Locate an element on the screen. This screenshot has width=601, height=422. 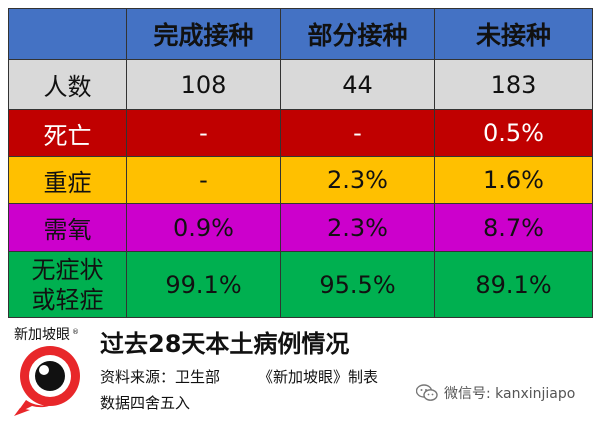
watermark: 微信号: kanxinjiapo is located at coordinates (495, 393).